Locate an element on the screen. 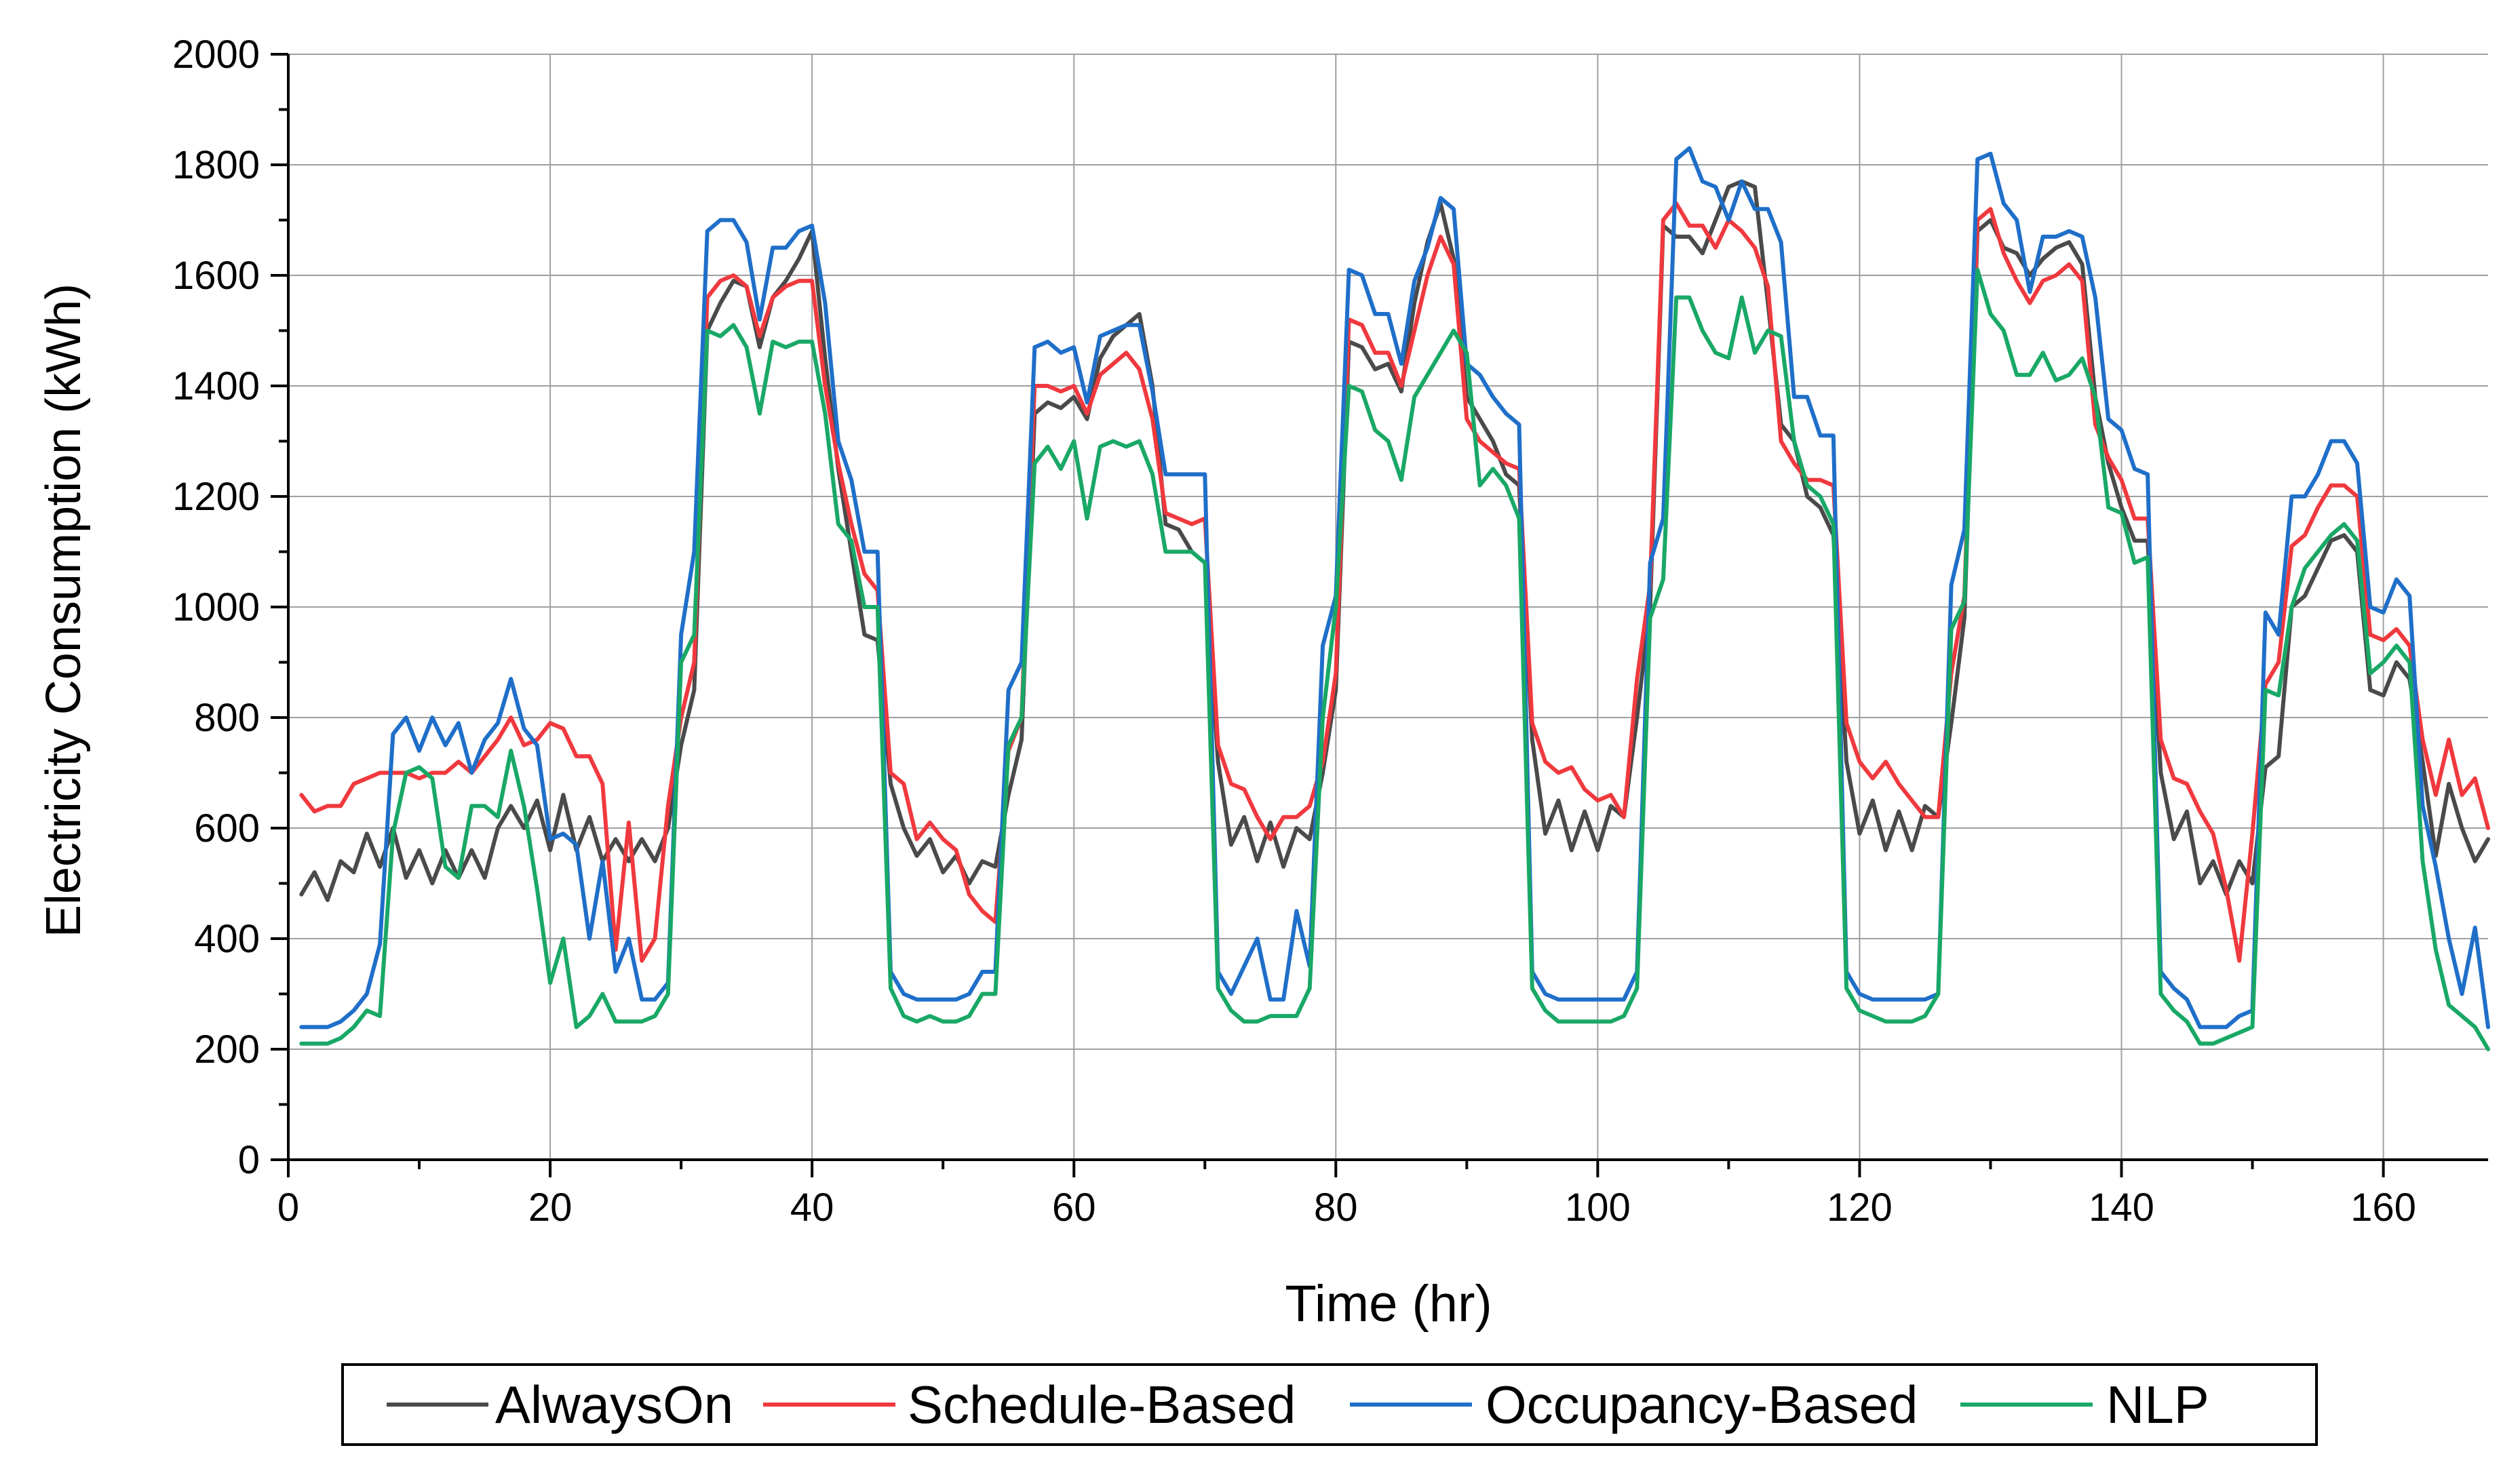  y-tick-label: 1600 is located at coordinates (216, 276).